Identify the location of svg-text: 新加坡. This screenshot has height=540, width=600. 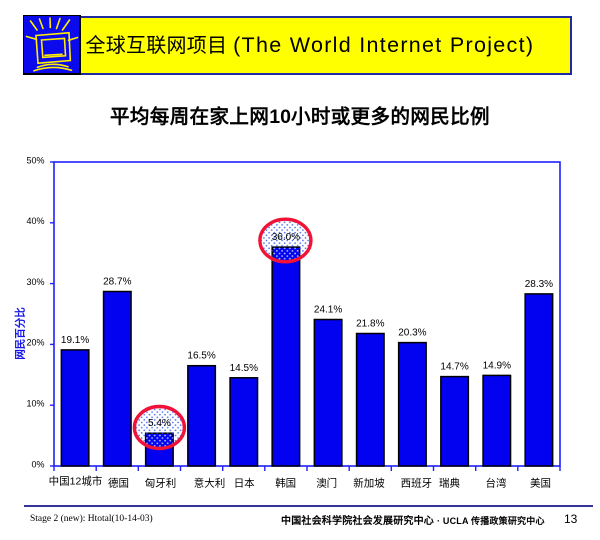
(369, 483).